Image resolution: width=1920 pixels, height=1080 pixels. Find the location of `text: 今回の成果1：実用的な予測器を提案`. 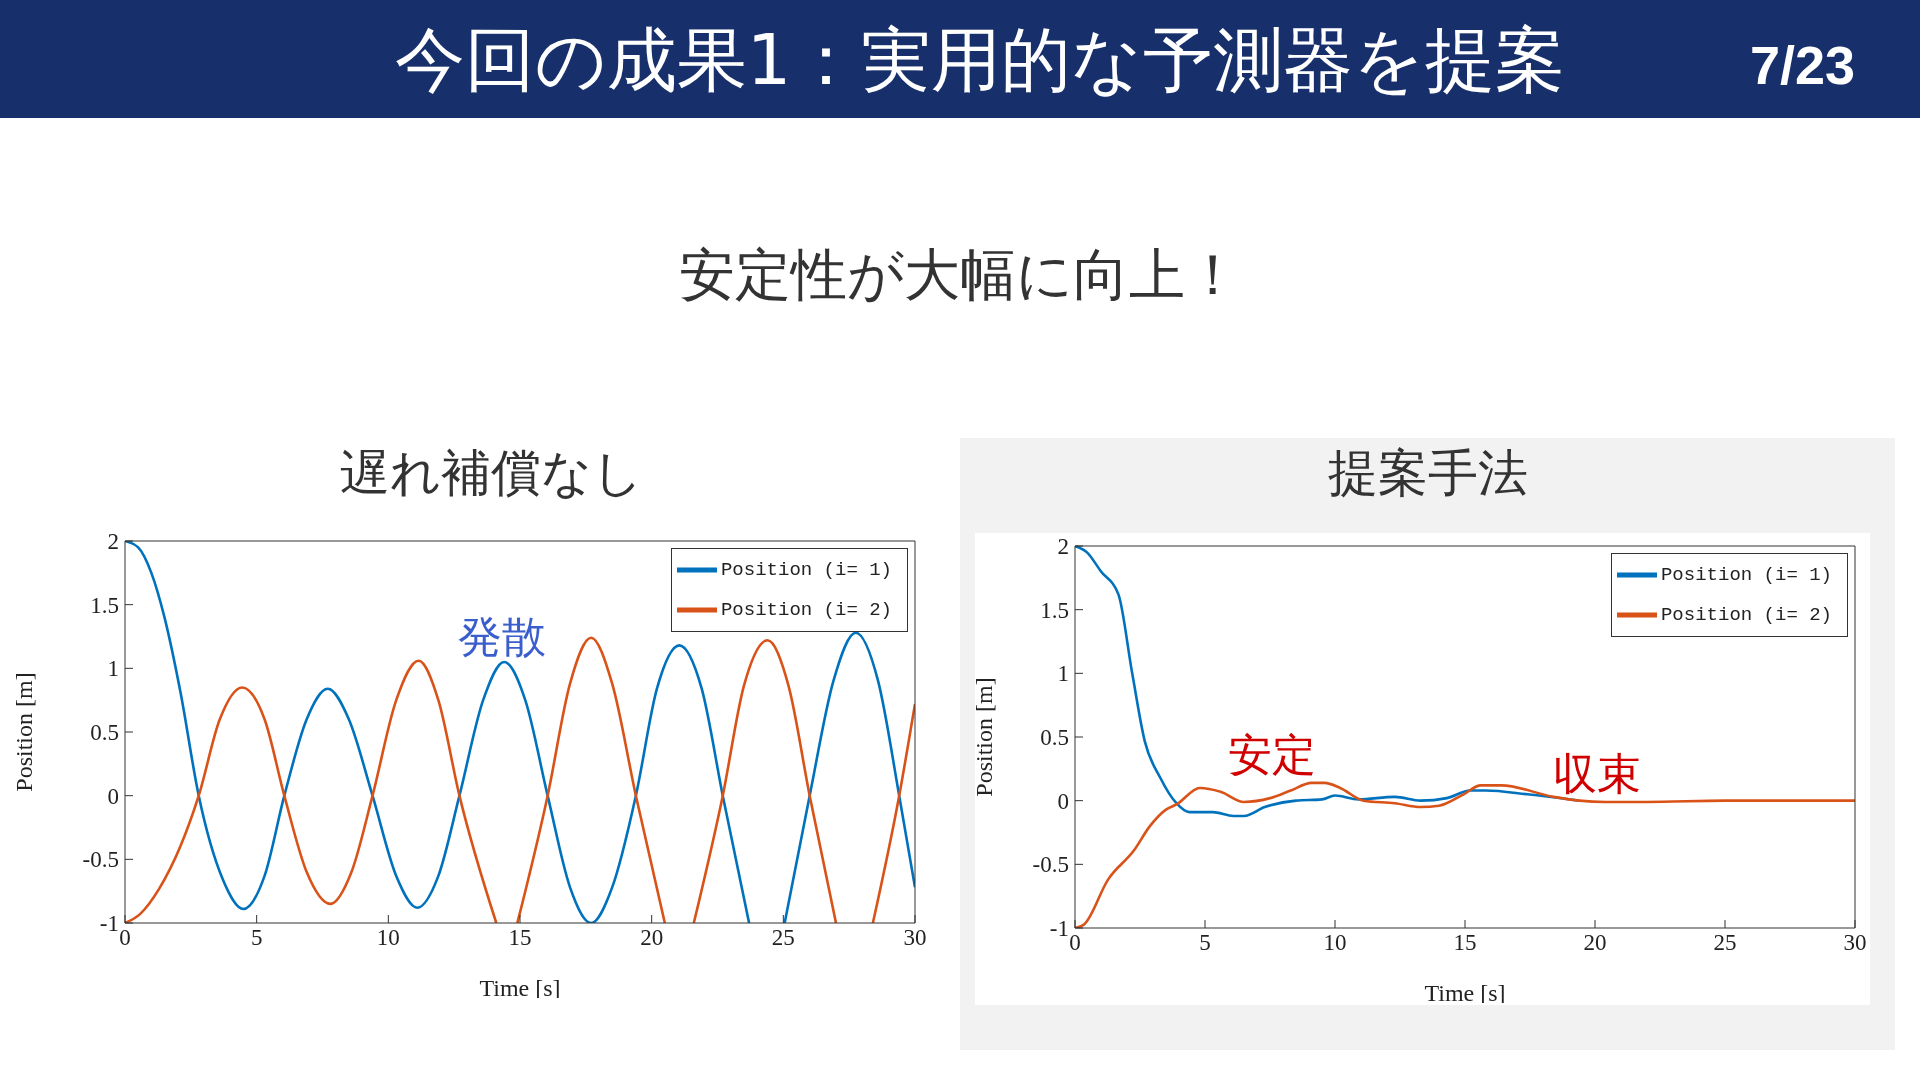

text: 今回の成果1：実用的な予測器を提案 is located at coordinates (980, 60).